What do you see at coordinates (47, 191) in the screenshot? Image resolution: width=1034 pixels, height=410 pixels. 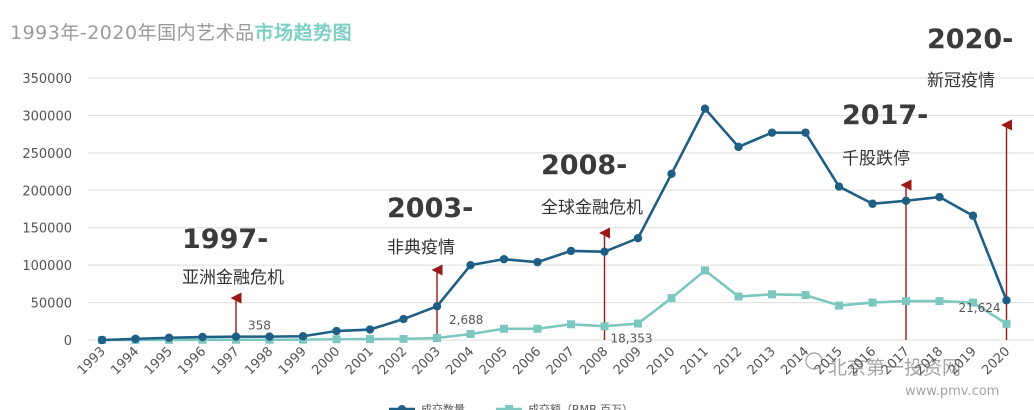 I see `y-tick-label: 200000` at bounding box center [47, 191].